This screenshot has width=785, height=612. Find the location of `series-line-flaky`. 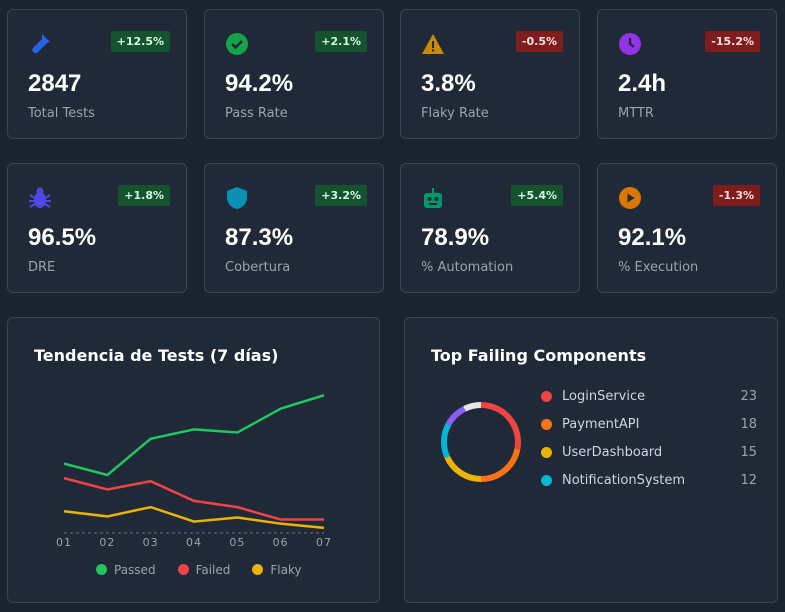

series-line-flaky is located at coordinates (194, 517).